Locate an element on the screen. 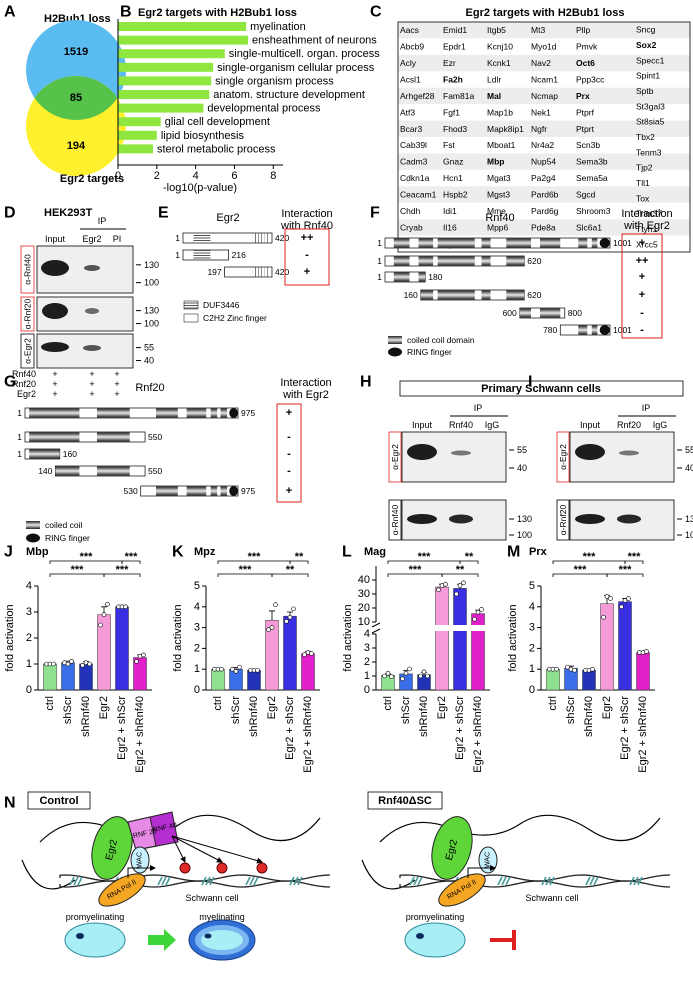  marker-label: 55 is located at coordinates (689, 450).